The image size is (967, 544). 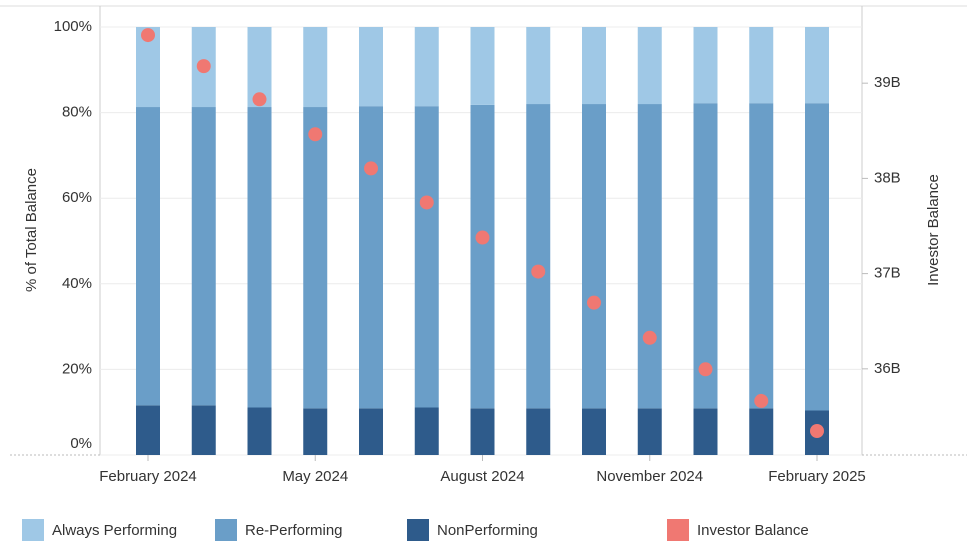 What do you see at coordinates (73, 26) in the screenshot?
I see `y-tick-label: 100%` at bounding box center [73, 26].